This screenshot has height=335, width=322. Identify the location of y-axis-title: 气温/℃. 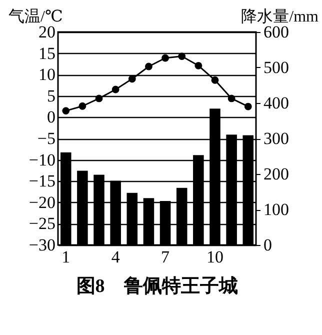
(35, 17).